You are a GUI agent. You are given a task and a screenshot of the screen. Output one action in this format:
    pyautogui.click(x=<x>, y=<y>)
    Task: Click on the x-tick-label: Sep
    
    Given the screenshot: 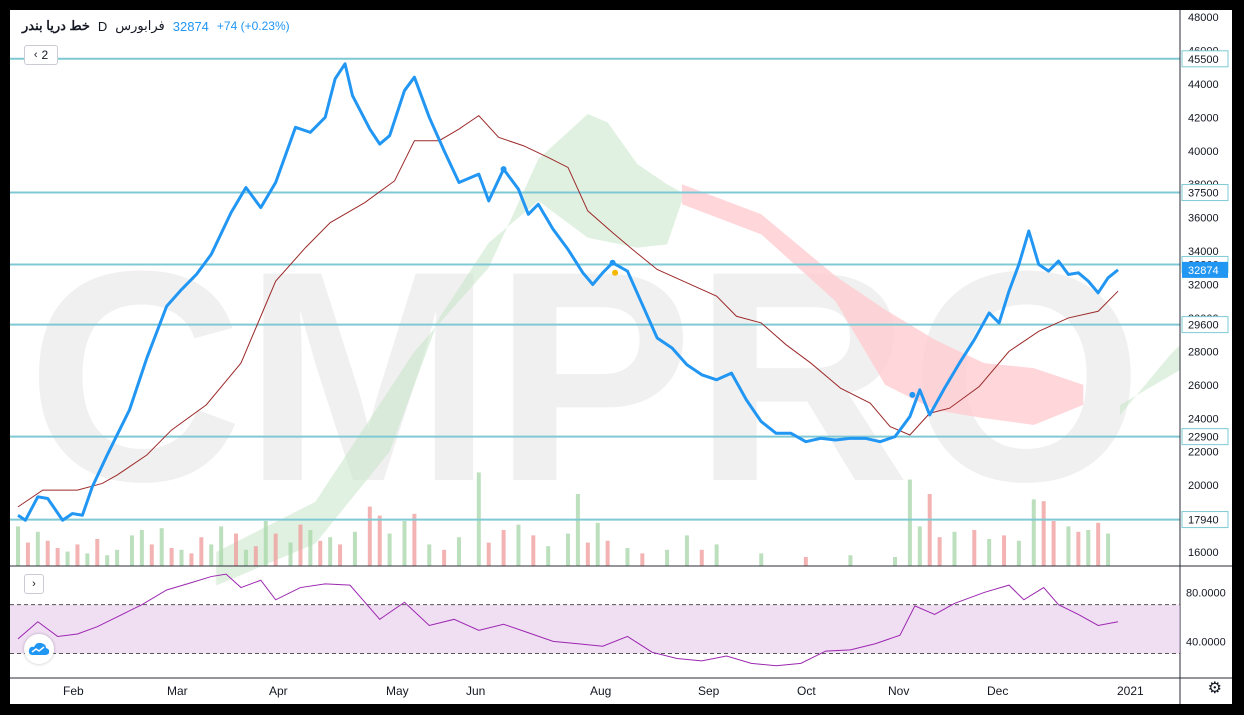 What is the action you would take?
    pyautogui.click(x=709, y=691)
    